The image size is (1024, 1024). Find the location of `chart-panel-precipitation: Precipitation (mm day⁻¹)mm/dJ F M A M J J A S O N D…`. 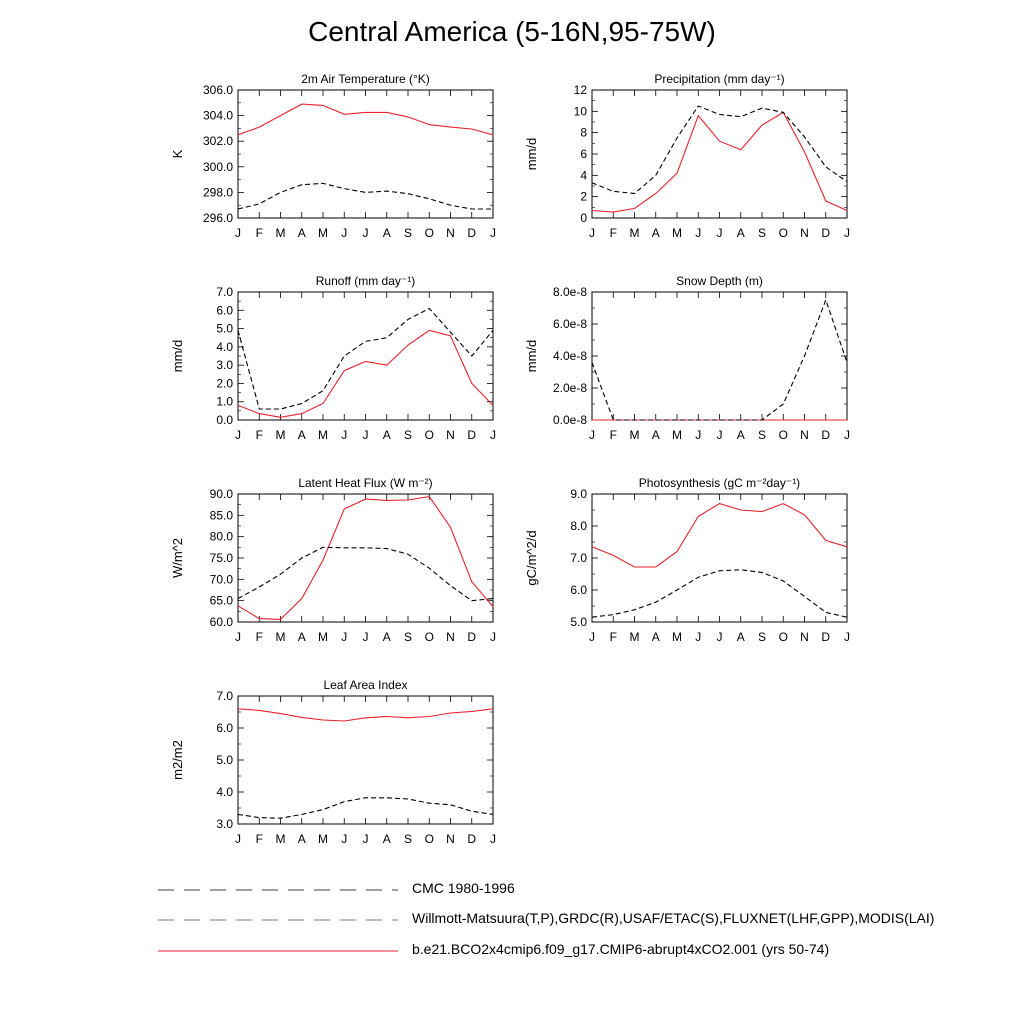

chart-panel-precipitation: Precipitation (mm day⁻¹)mm/dJ F M A M J J A S O N D… is located at coordinates (687, 156).